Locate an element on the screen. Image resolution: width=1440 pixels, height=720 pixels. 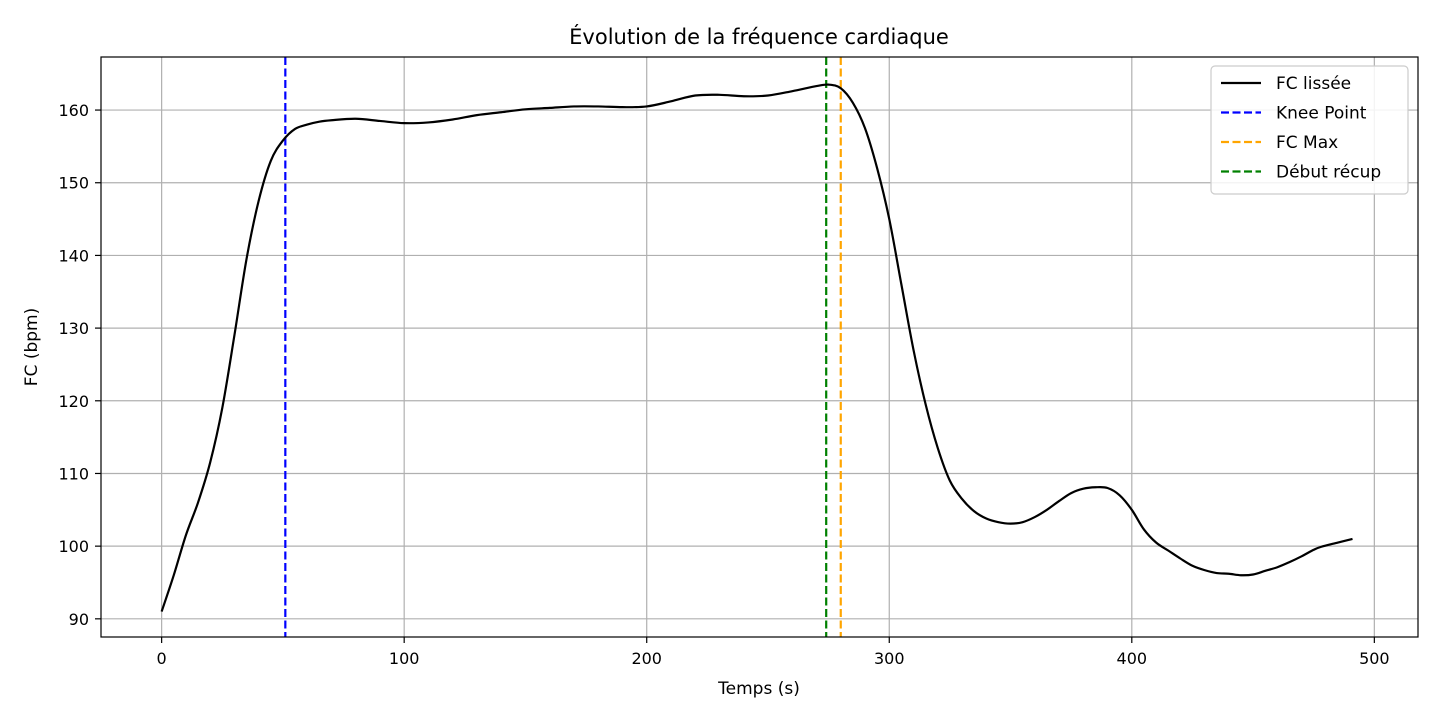
y-tick-label: 130 is located at coordinates (73, 328).